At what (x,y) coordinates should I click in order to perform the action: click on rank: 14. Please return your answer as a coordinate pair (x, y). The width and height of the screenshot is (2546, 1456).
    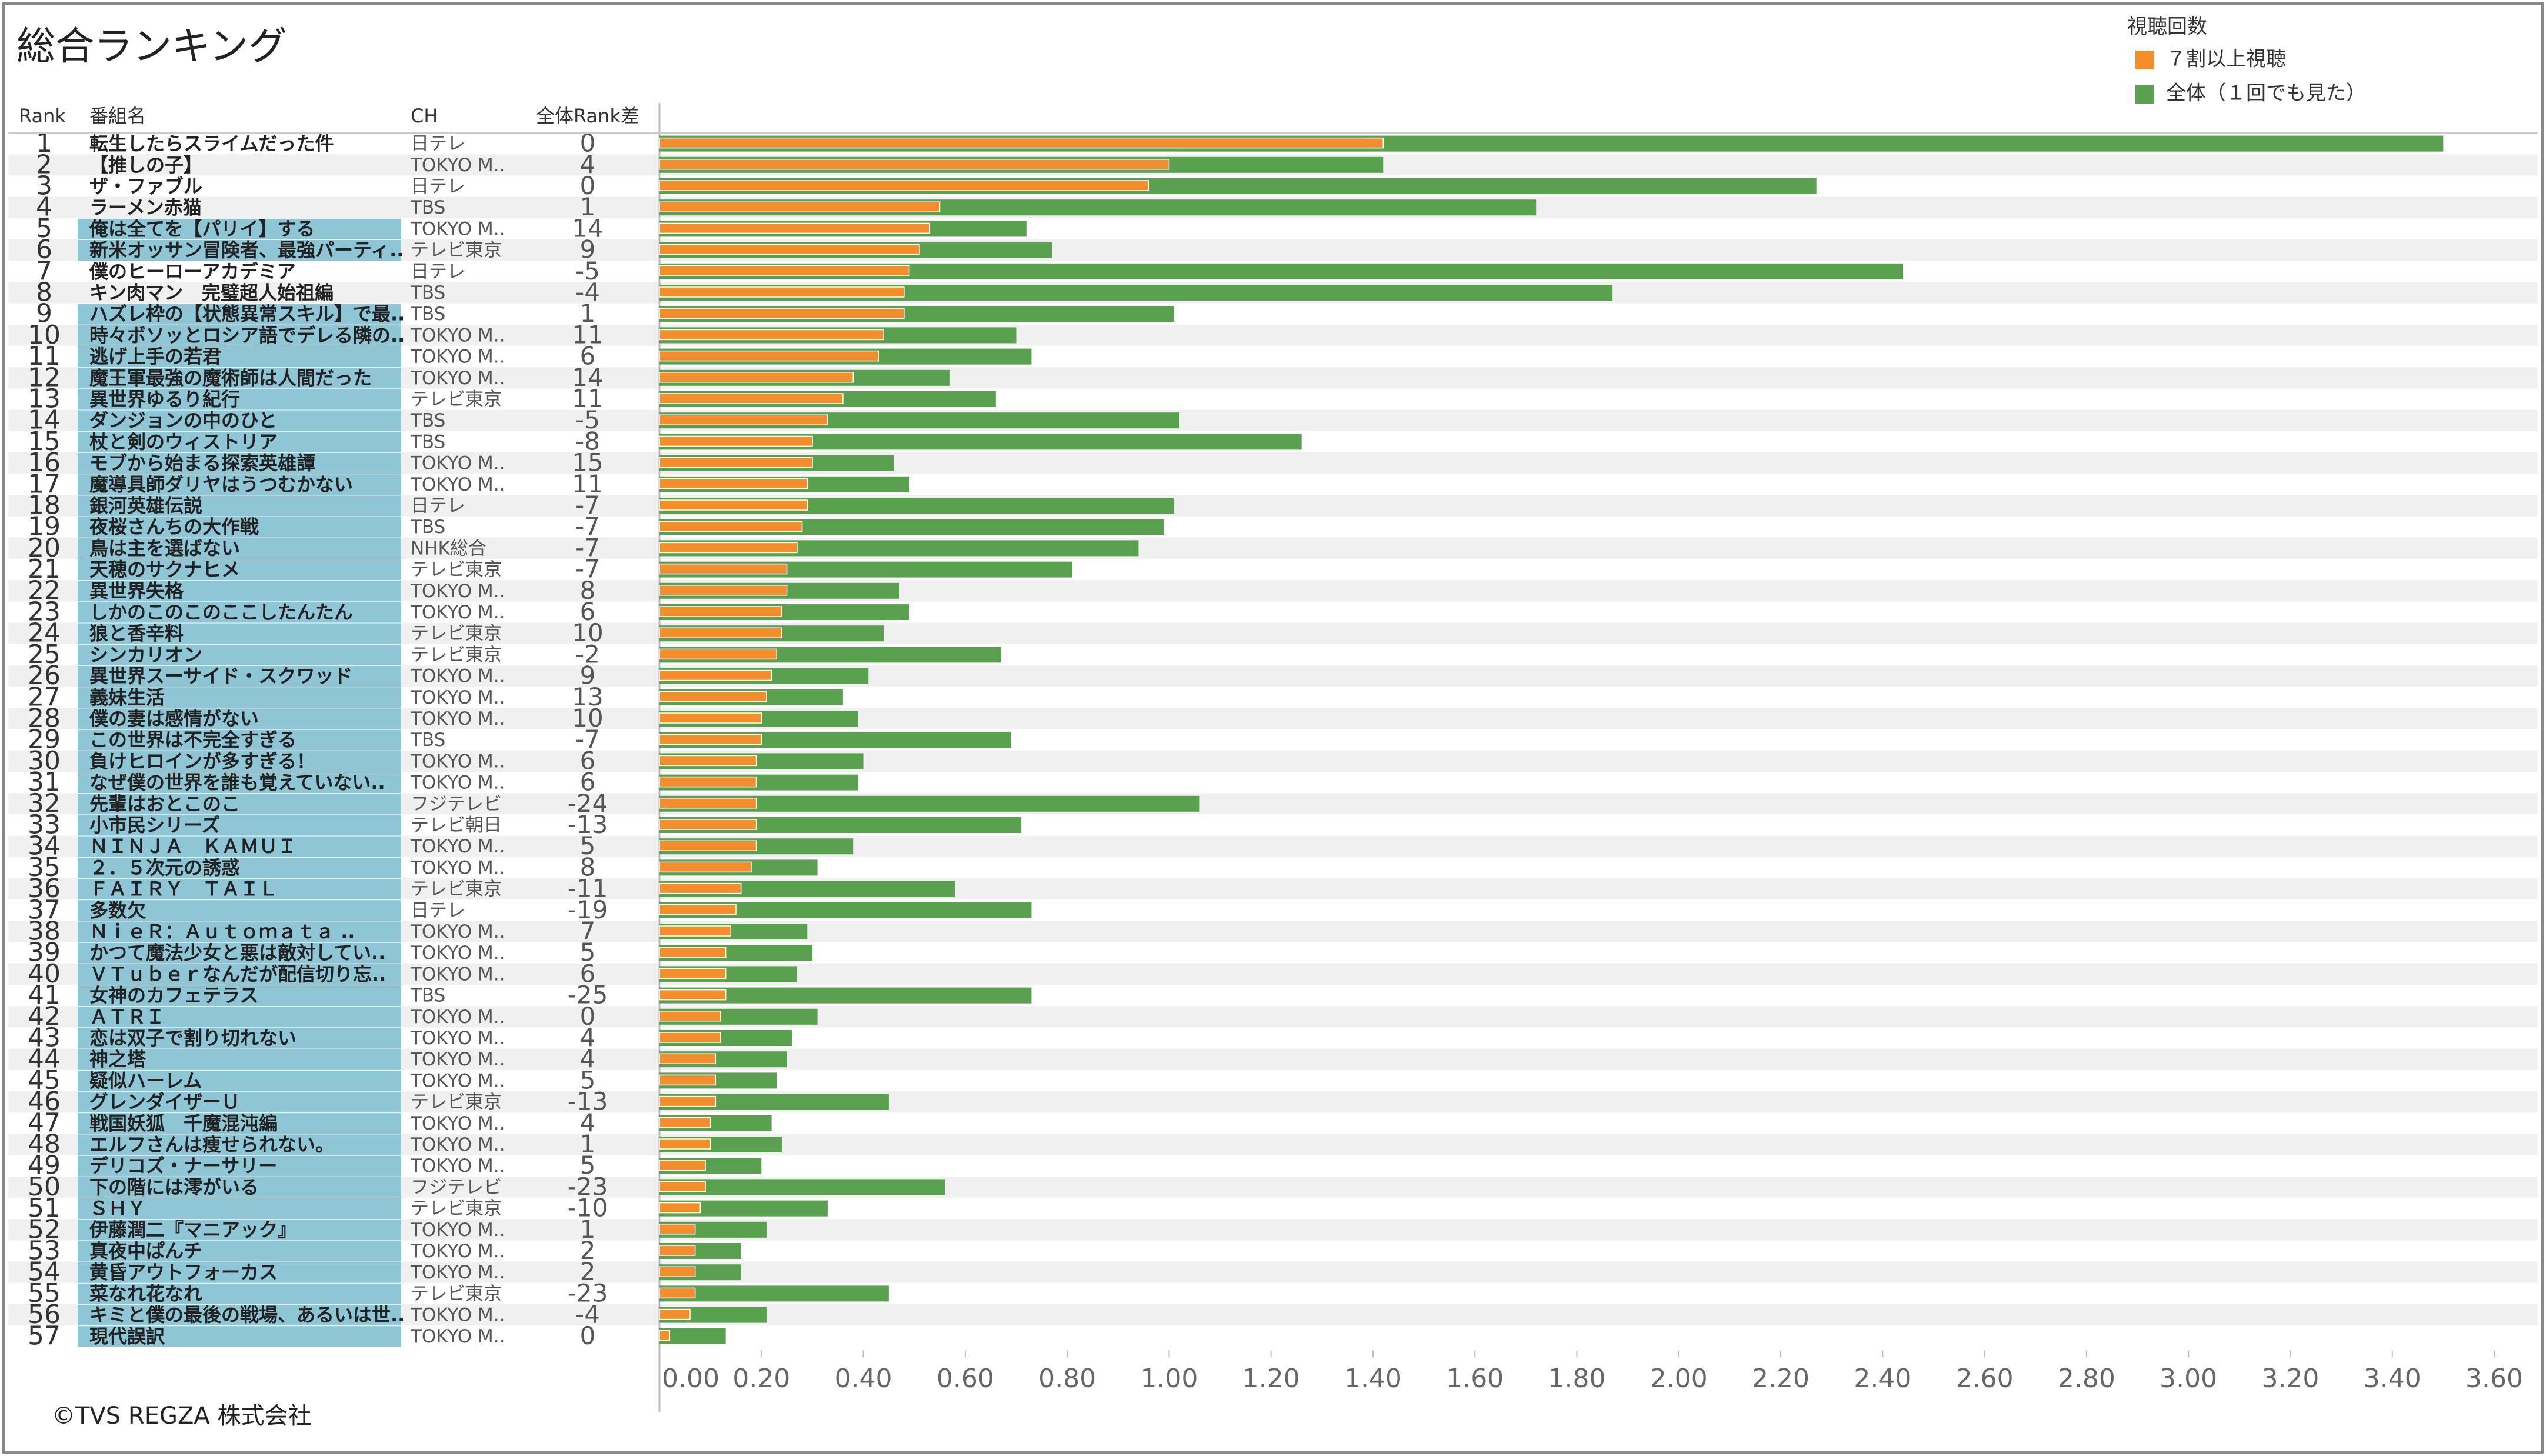
    Looking at the image, I should click on (44, 420).